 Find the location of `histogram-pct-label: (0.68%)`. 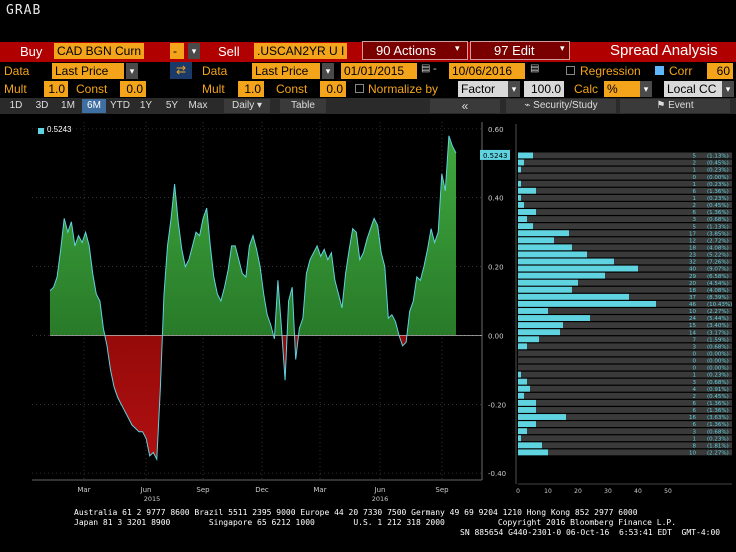

histogram-pct-label: (0.68%) is located at coordinates (718, 383).